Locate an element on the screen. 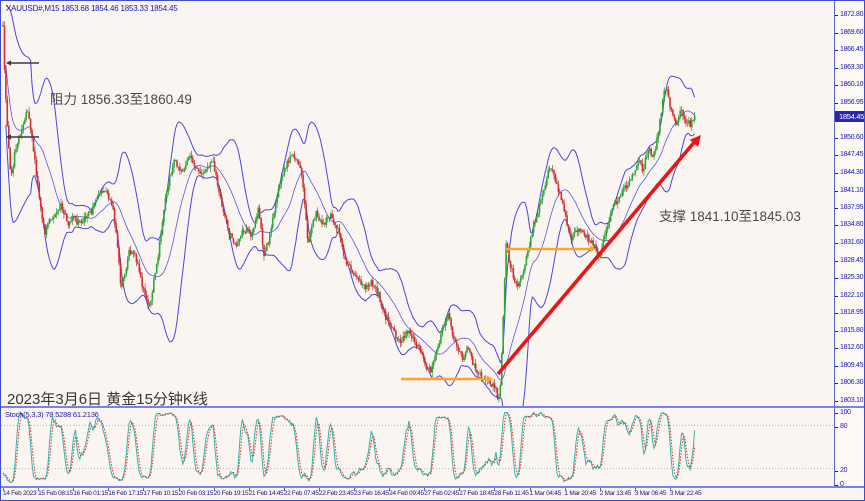 This screenshot has height=501, width=865. stochastic-axis: 100 80 20 0 is located at coordinates (849, 447).